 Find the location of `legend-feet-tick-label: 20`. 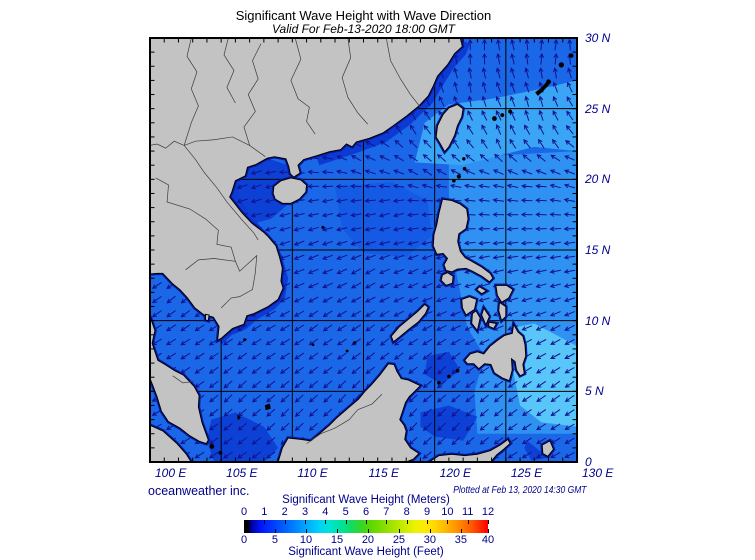

legend-feet-tick-label: 20 is located at coordinates (368, 540).